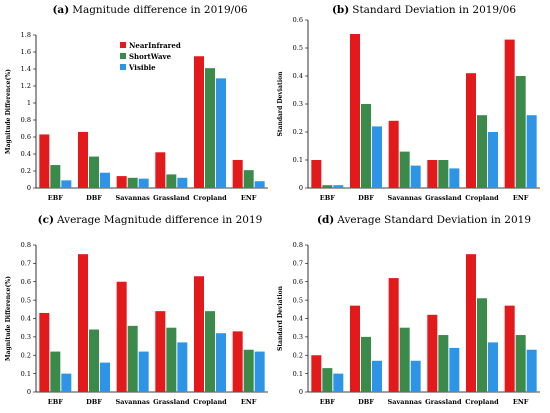  Describe the element at coordinates (155, 45) in the screenshot. I see `legend-entry-nearinfrared: NearInfrared` at that location.